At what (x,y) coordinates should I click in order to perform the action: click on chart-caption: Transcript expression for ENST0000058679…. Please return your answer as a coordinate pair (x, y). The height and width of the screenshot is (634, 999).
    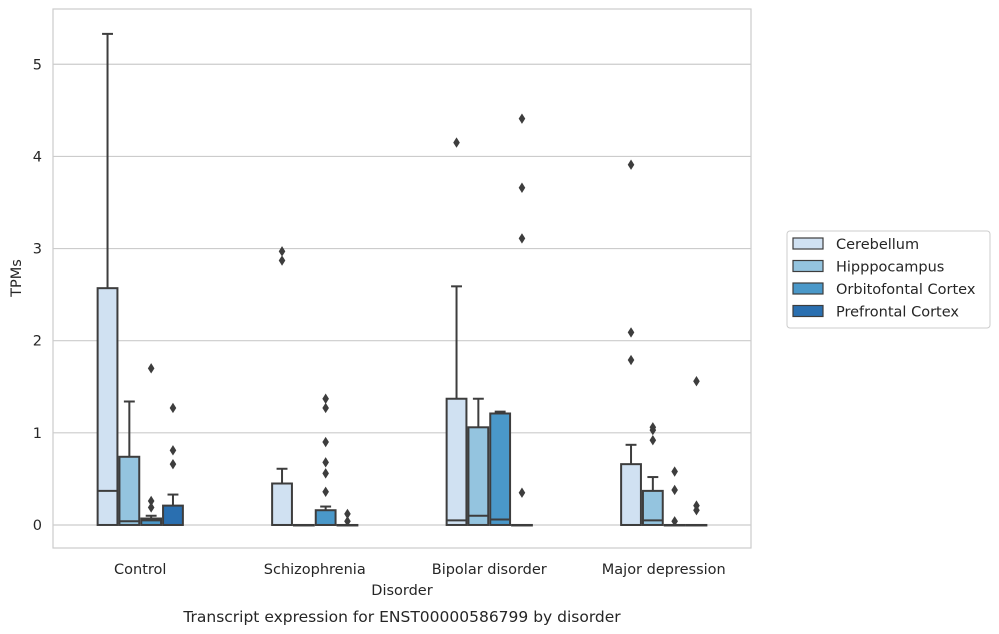
    Looking at the image, I should click on (401, 617).